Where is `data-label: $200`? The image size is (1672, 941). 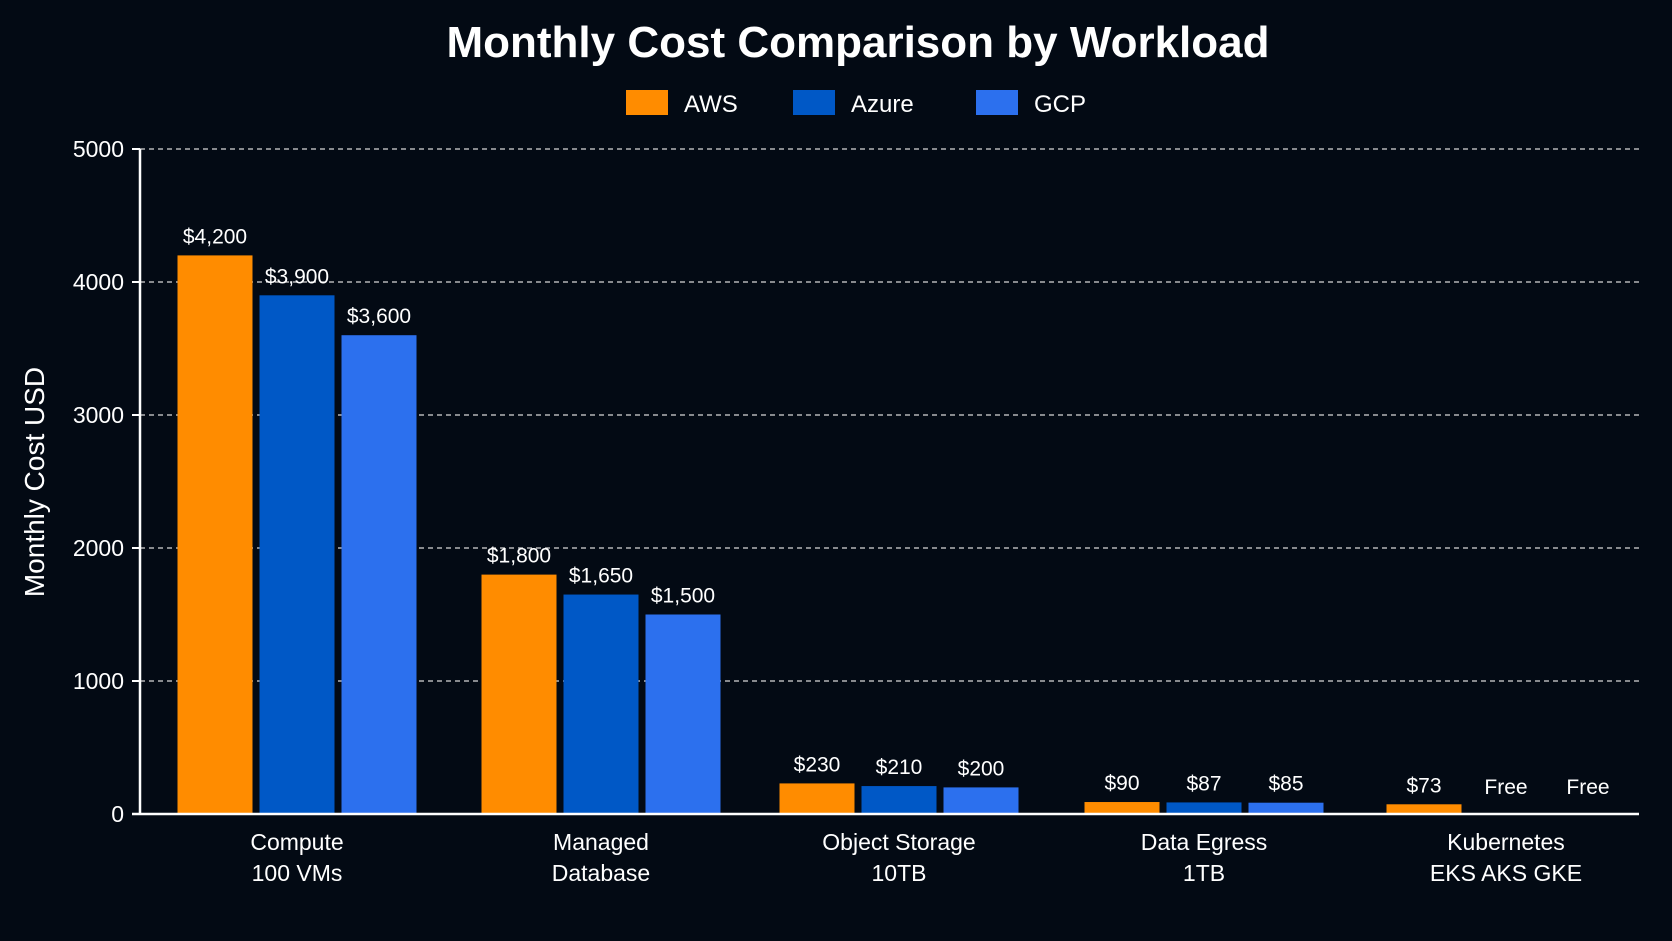 data-label: $200 is located at coordinates (981, 768).